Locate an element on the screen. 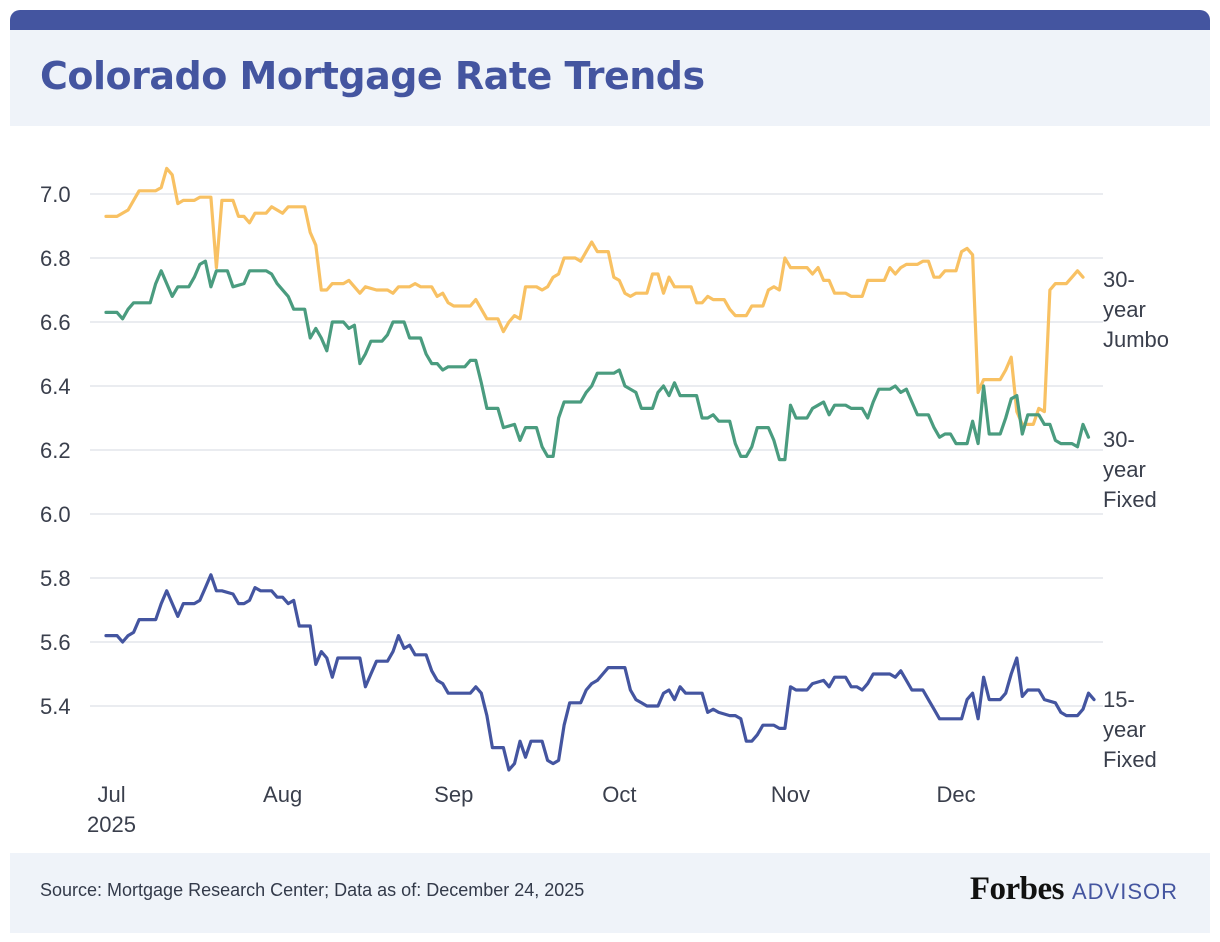  x-tick-label: Jul is located at coordinates (111, 794).